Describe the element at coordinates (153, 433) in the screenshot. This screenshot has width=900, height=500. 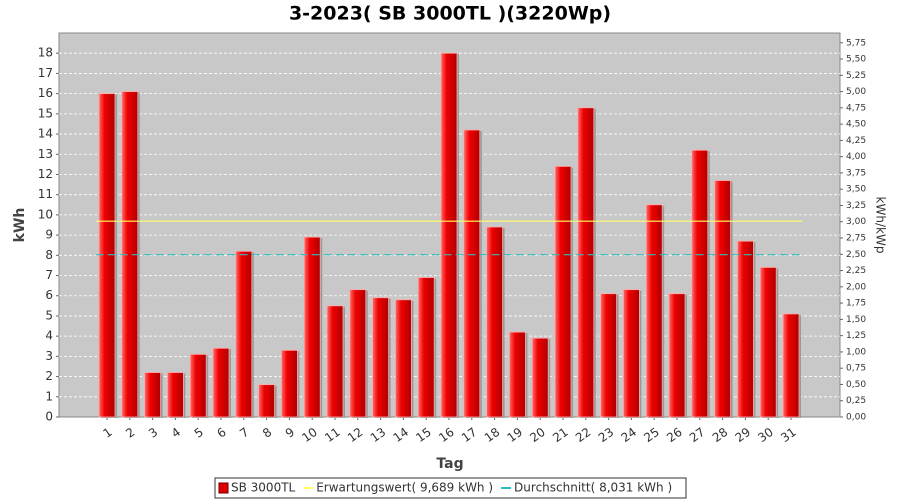
I see `x-tick-label: 3` at that location.